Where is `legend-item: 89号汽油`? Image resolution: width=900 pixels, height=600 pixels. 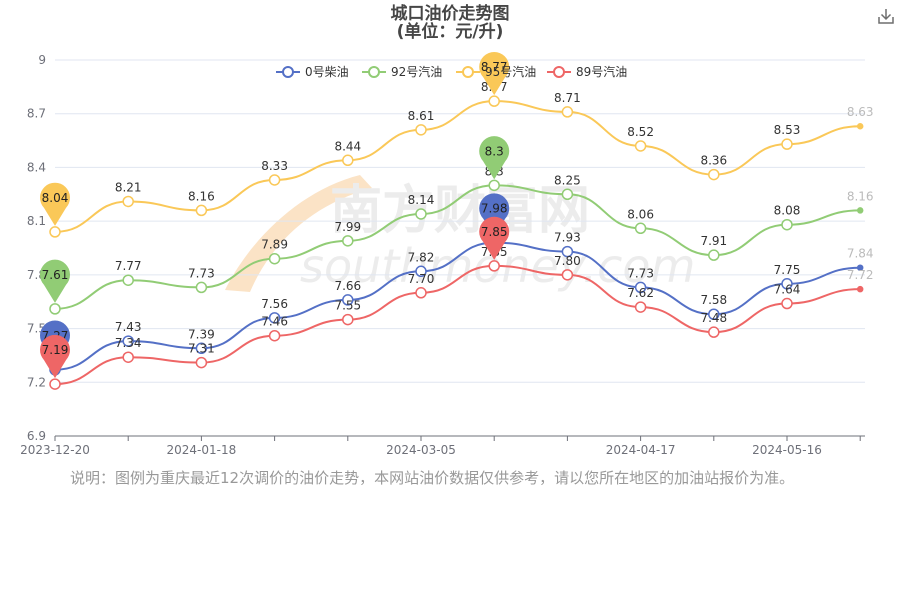 legend-item: 89号汽油 is located at coordinates (587, 71).